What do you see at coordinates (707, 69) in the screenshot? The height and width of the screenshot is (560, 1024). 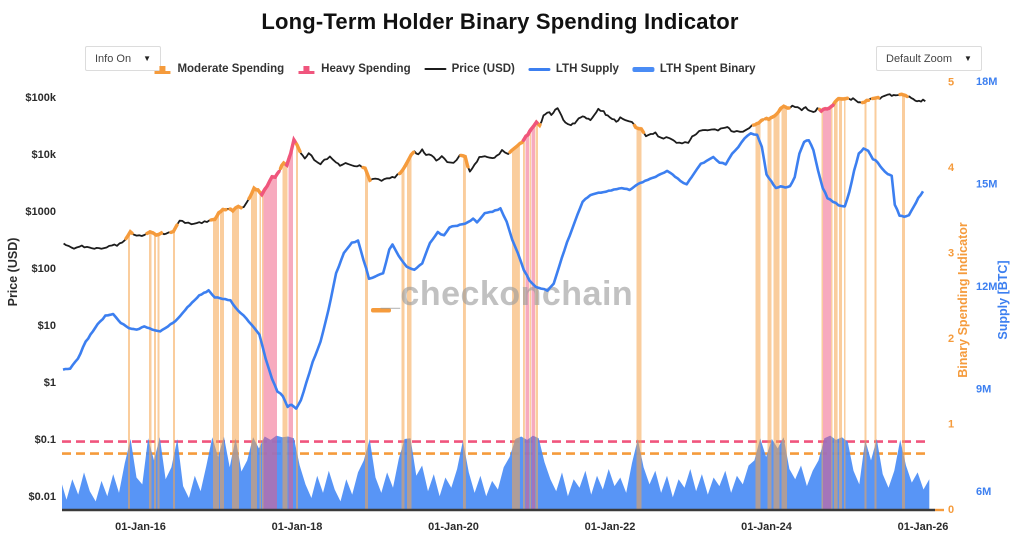 I see `legend-label: LTH Spent Binary` at bounding box center [707, 69].